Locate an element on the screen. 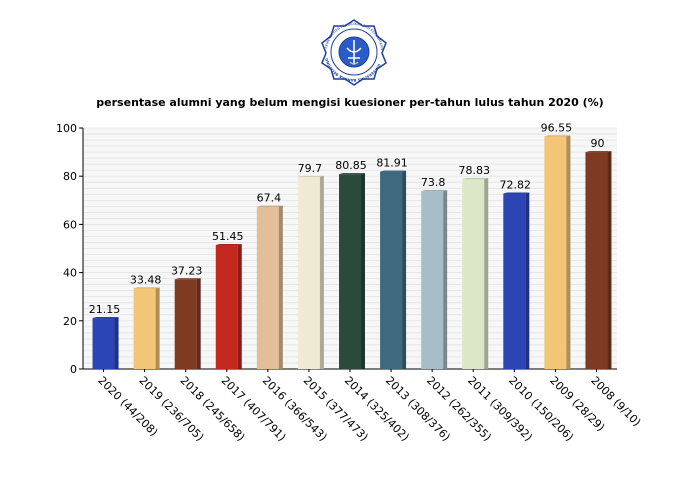 This screenshot has width=700, height=500. value-label: 67.4 is located at coordinates (269, 198).